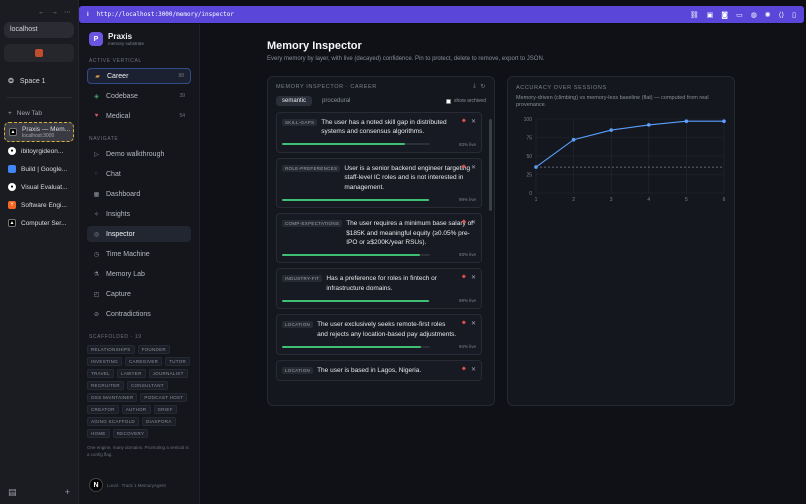  I want to click on new-tab-button: + New Tab, so click(39, 113).